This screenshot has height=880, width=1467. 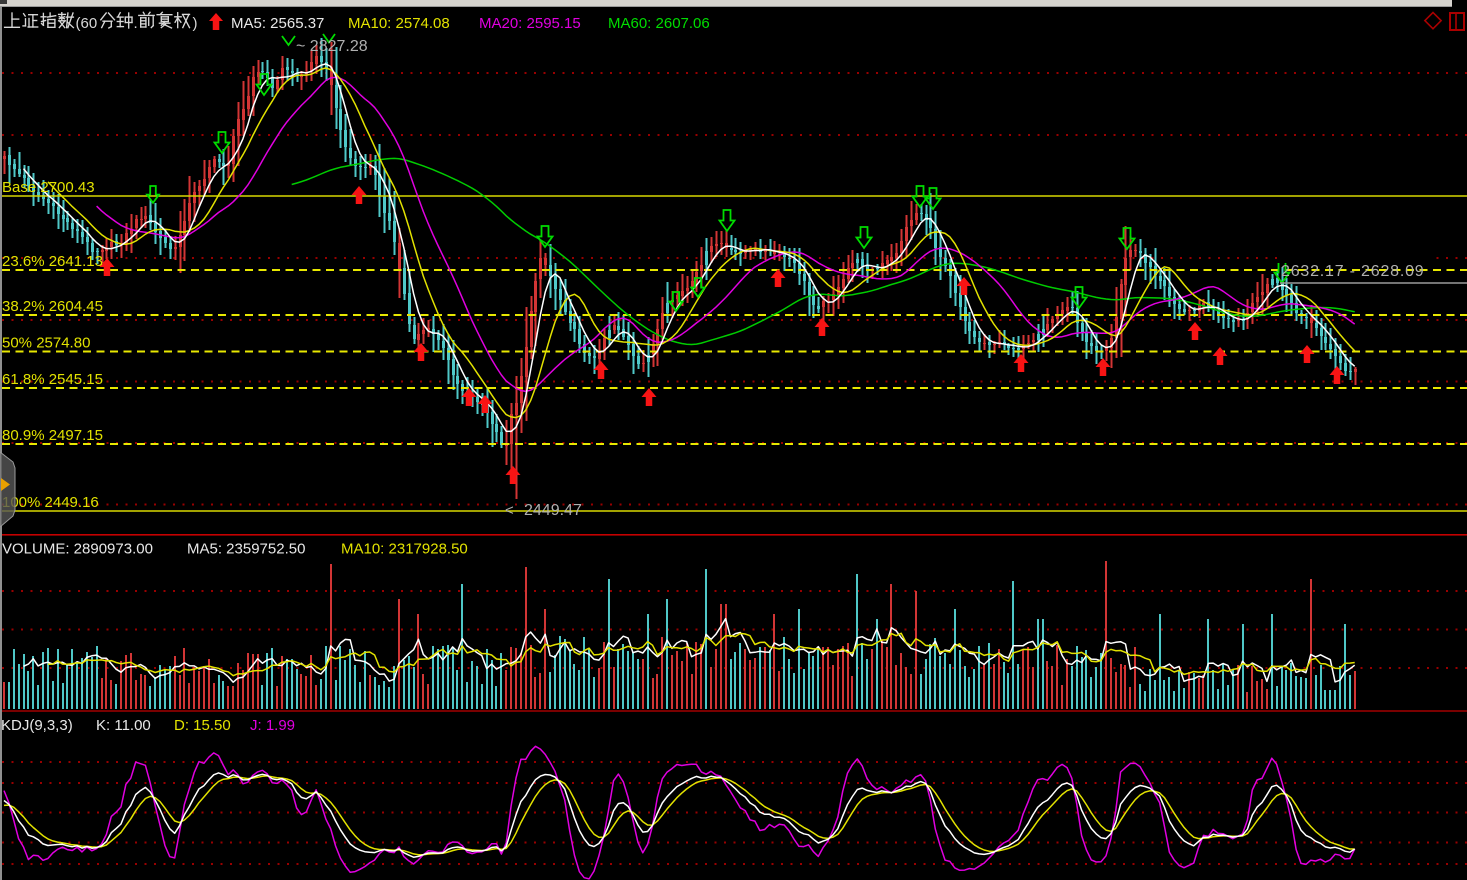 I want to click on svg-text: 100% 2449.16, so click(x=50, y=502).